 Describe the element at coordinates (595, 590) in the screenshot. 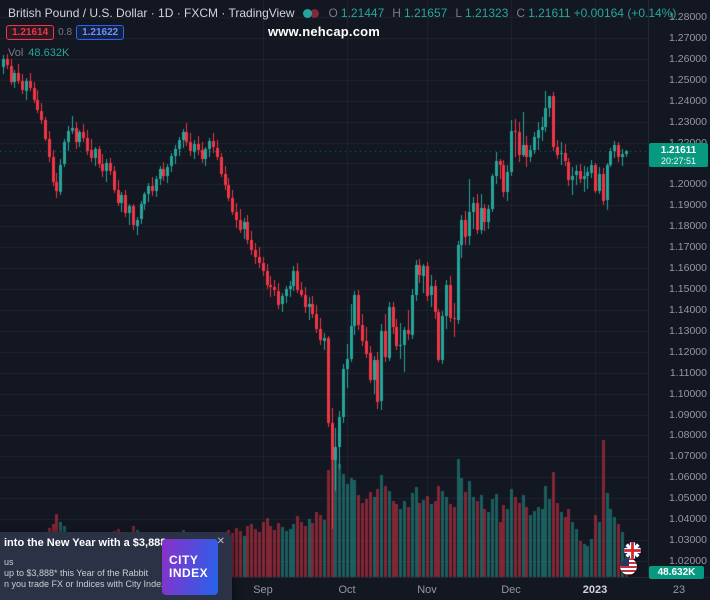

I see `time-tick-label: 2023` at that location.